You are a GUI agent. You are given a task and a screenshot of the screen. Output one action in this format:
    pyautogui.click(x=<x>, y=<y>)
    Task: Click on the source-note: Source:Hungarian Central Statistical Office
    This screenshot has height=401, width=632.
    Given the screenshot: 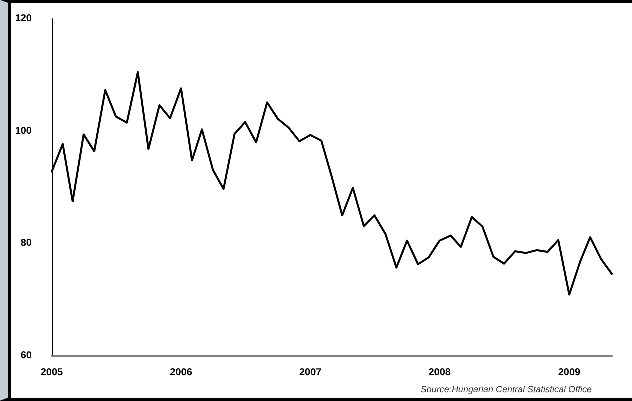 What is the action you would take?
    pyautogui.click(x=506, y=389)
    